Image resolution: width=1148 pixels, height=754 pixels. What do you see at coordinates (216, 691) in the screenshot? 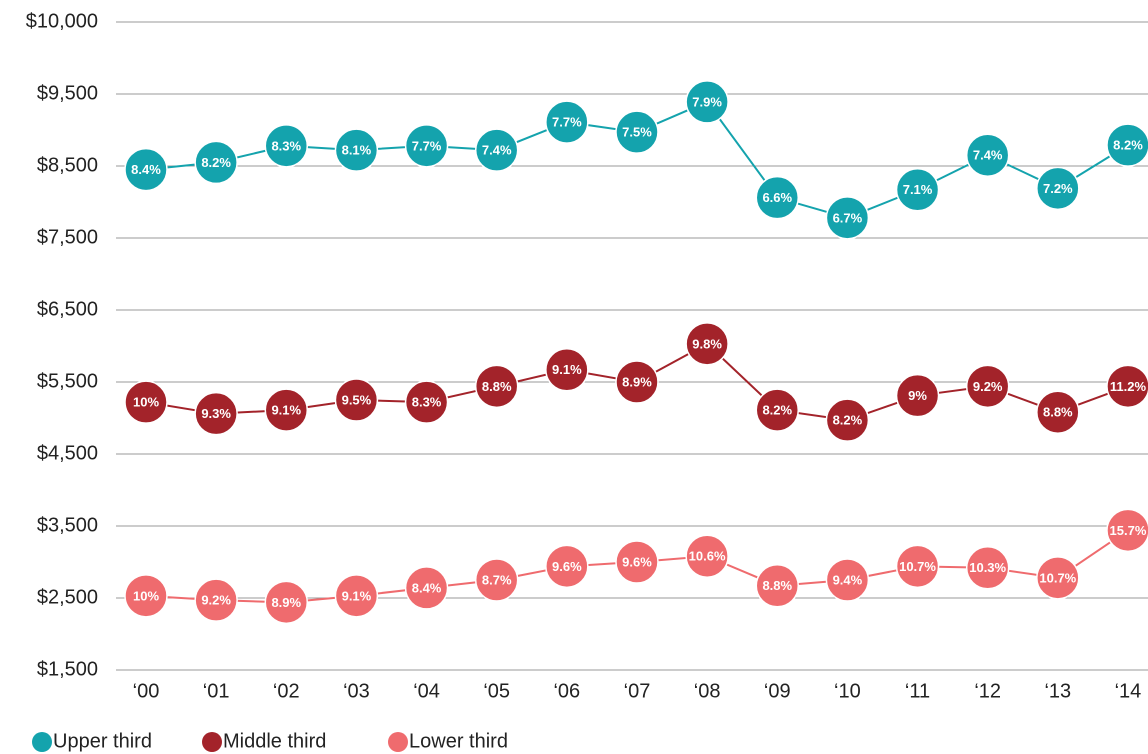
I see `x-tick-label: ‘01` at bounding box center [216, 691].